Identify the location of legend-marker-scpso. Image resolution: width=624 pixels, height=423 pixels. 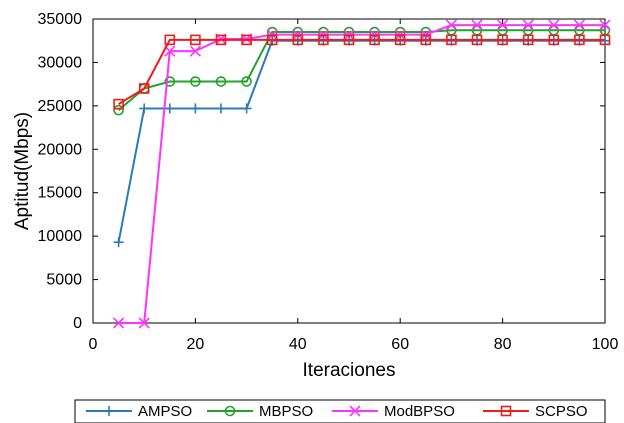
(506, 411).